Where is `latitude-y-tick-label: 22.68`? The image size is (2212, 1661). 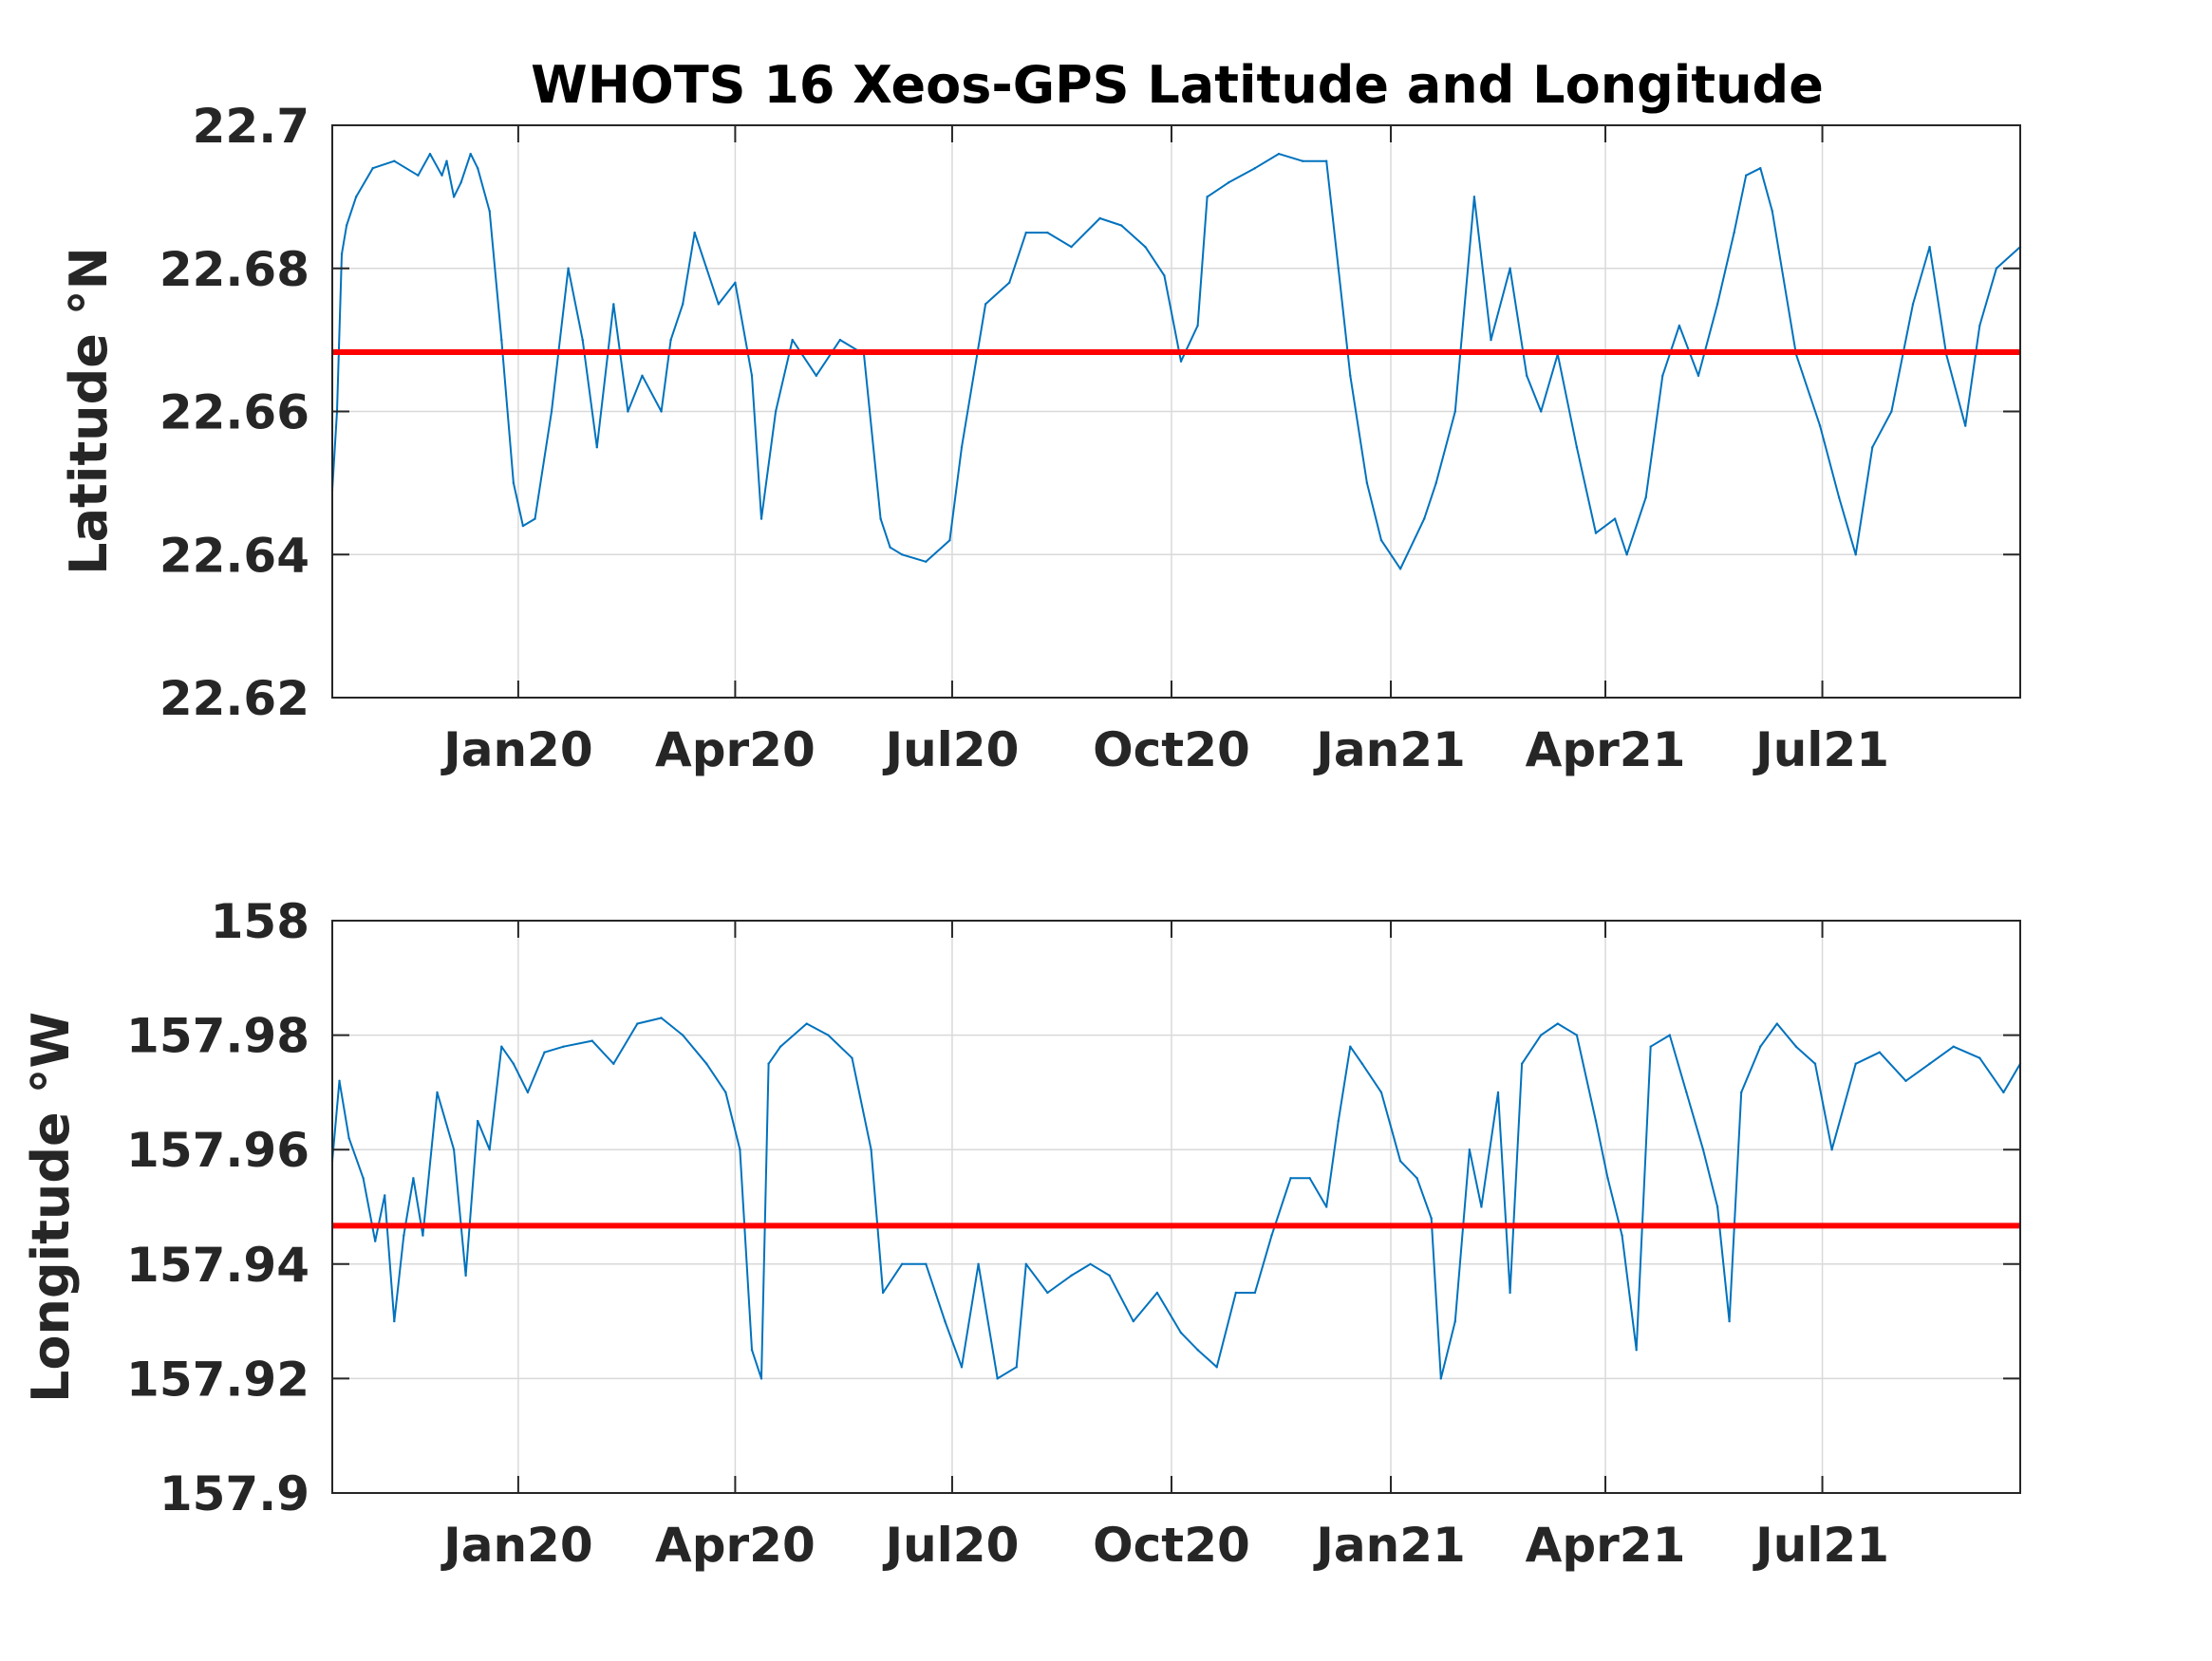
latitude-y-tick-label: 22.68 is located at coordinates (234, 270).